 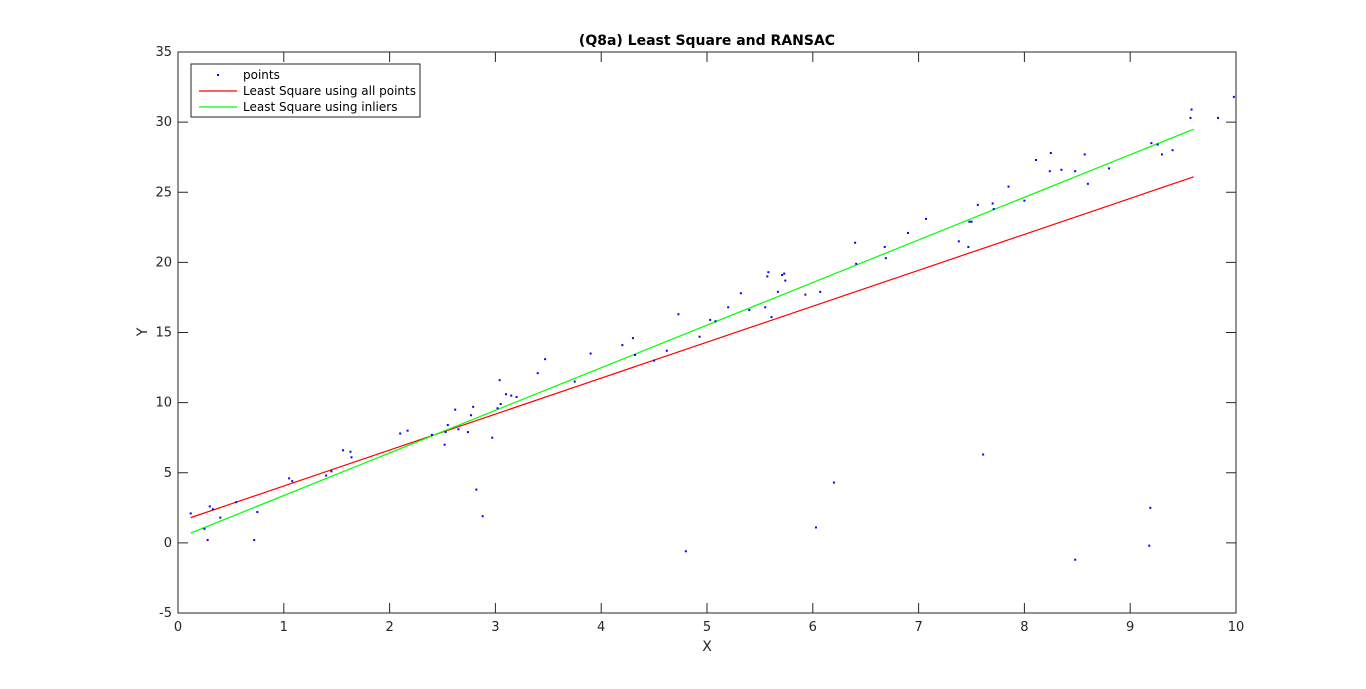 What do you see at coordinates (163, 403) in the screenshot?
I see `y-tick-label: 10` at bounding box center [163, 403].